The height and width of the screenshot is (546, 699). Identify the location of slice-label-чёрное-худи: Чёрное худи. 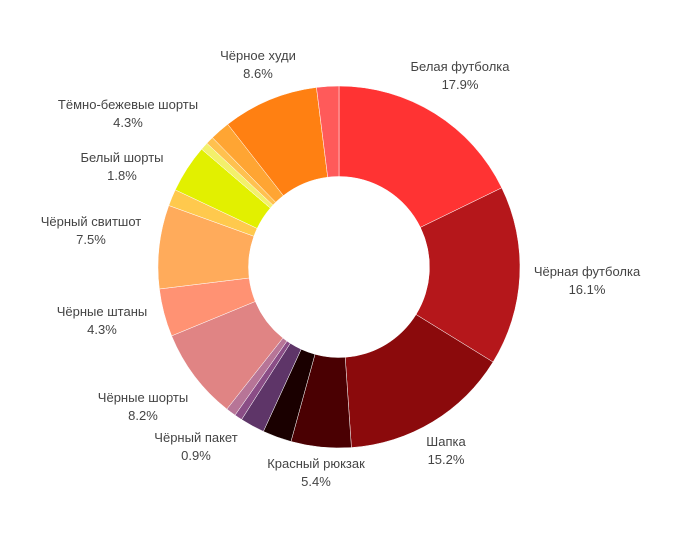
(258, 55).